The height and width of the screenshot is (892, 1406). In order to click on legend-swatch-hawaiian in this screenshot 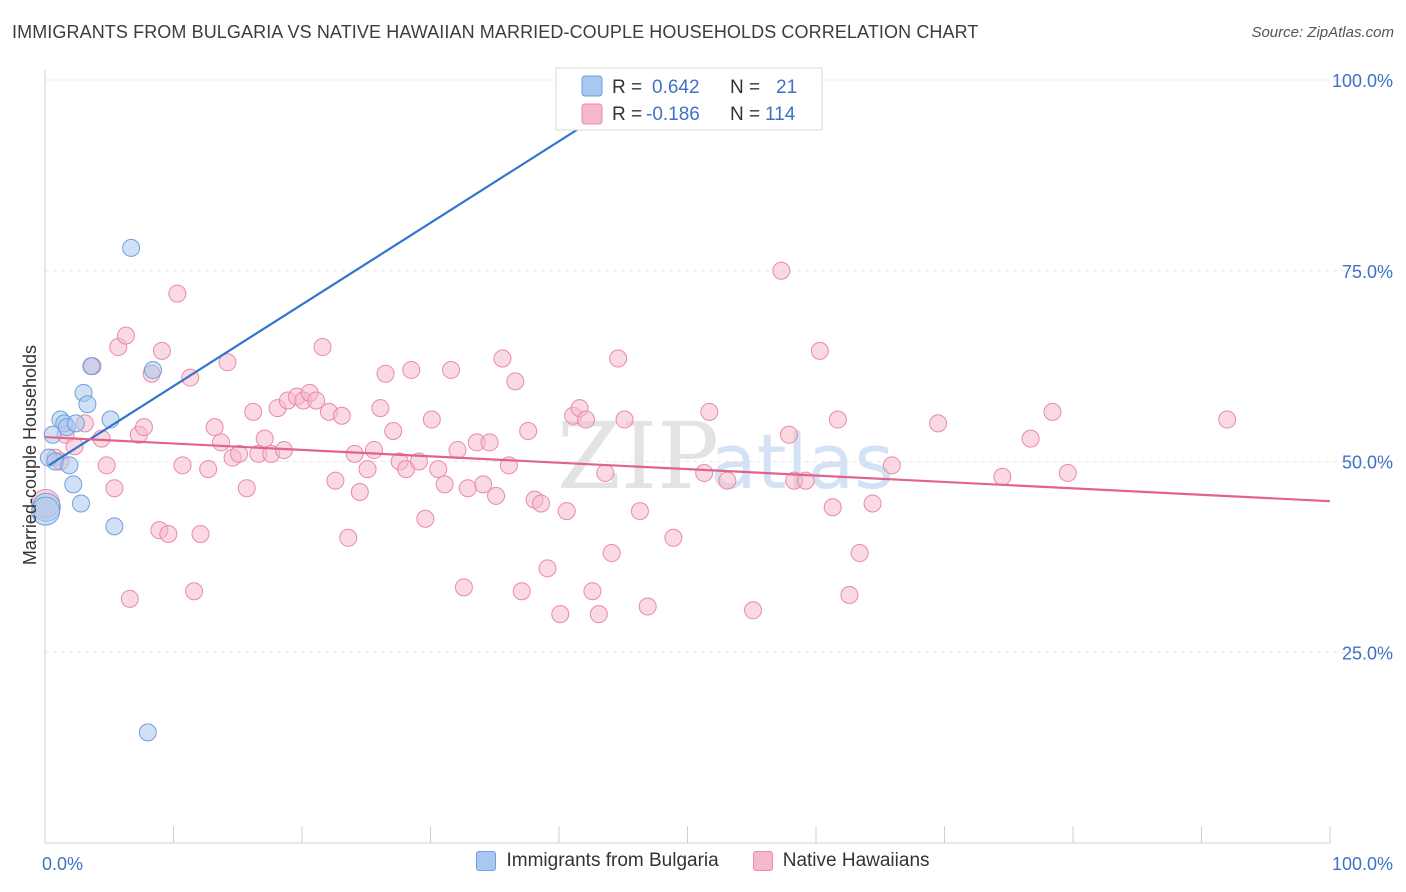, I will do `click(592, 114)`.